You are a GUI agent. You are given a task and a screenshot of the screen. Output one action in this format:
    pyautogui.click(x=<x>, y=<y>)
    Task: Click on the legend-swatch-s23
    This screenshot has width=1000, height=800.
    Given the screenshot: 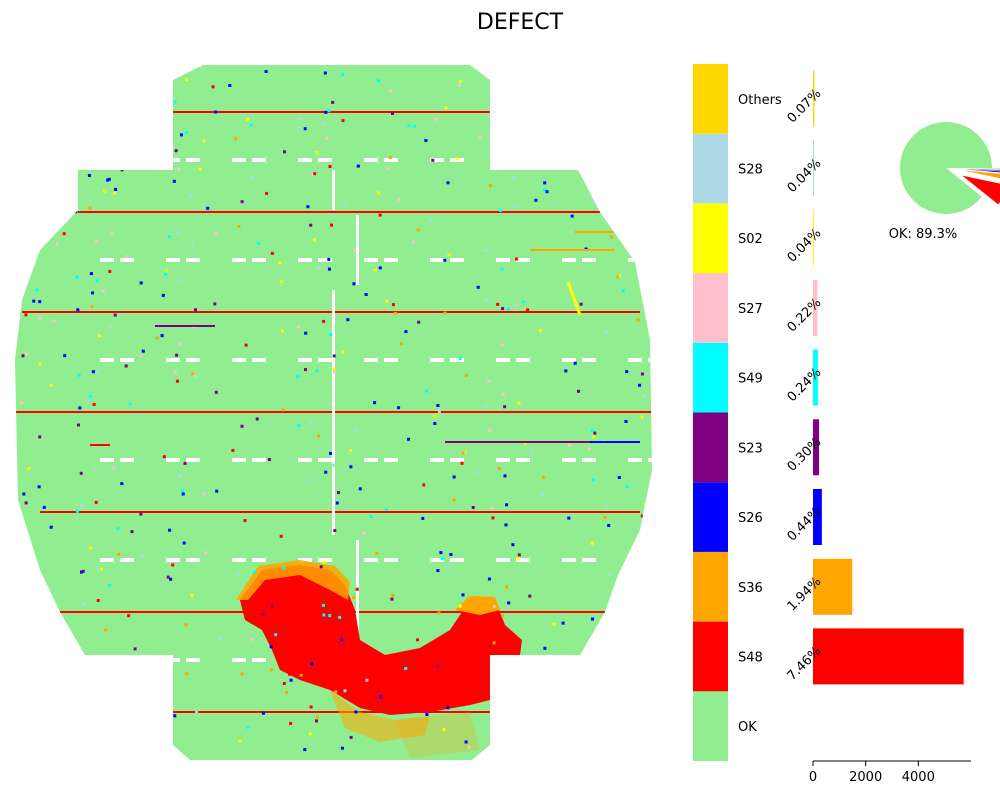 What is the action you would take?
    pyautogui.click(x=710, y=447)
    